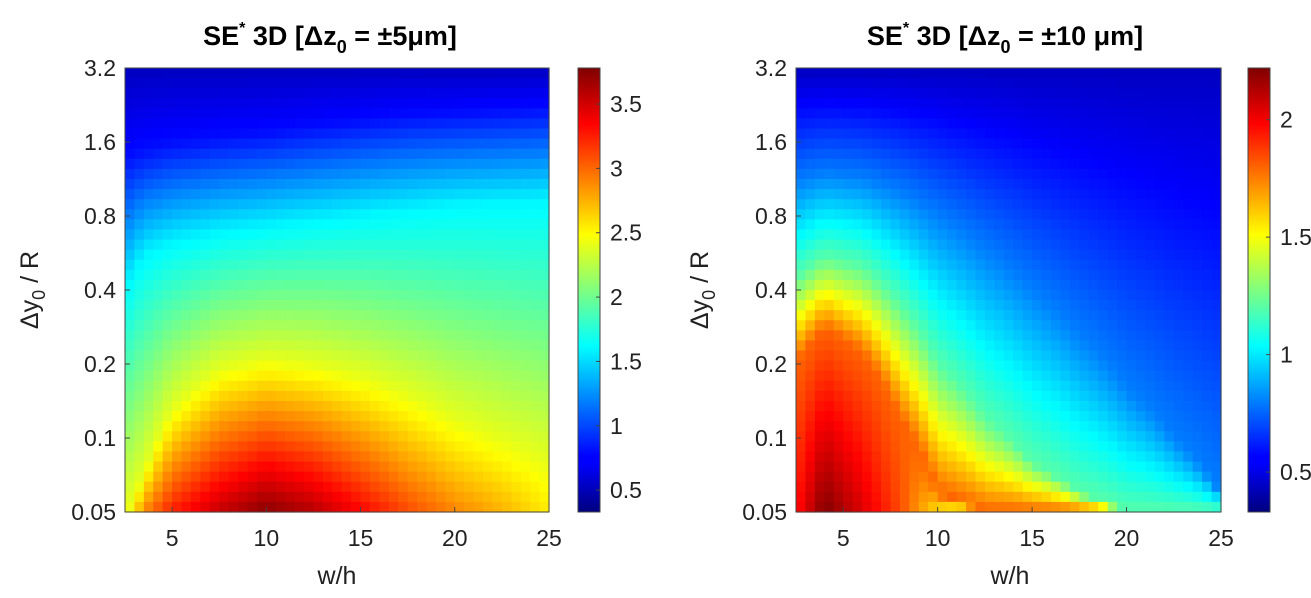  What do you see at coordinates (100, 290) in the screenshot?
I see `left-y-tick-label: 0.4` at bounding box center [100, 290].